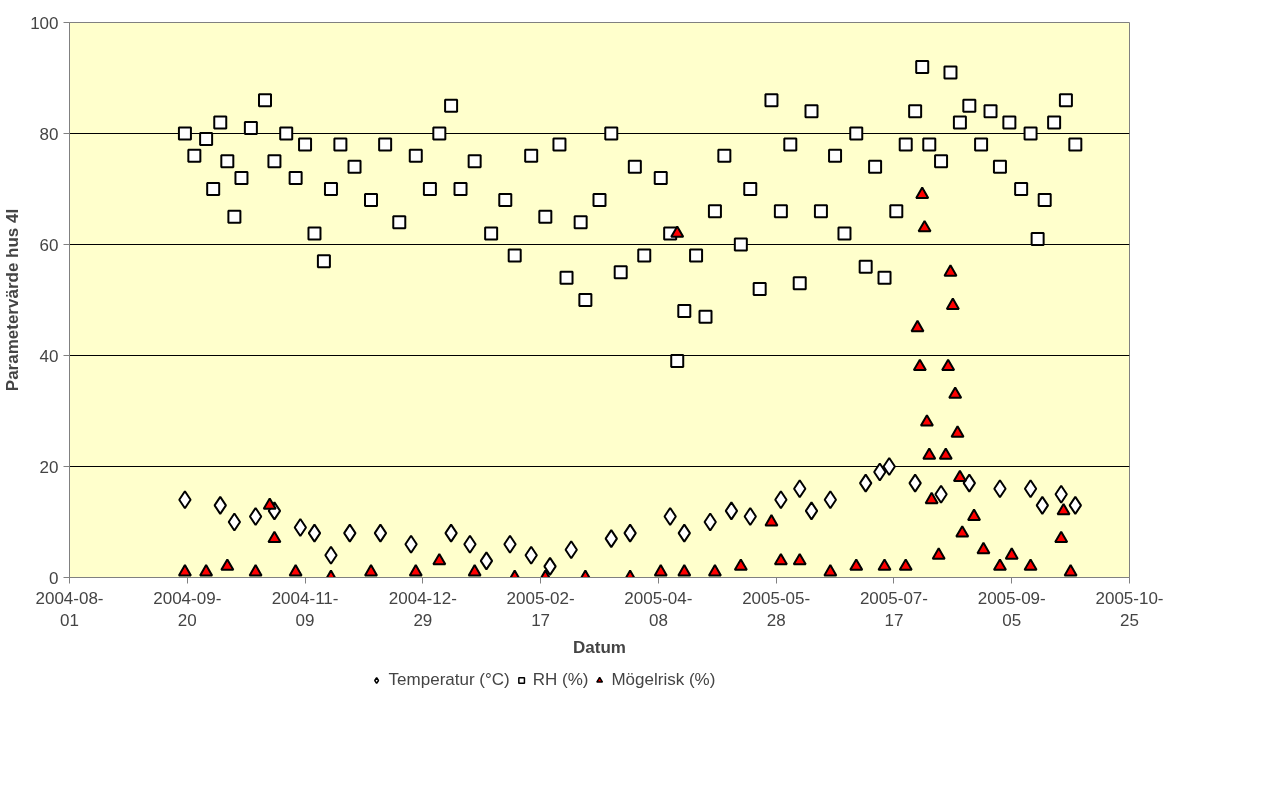  What do you see at coordinates (422, 609) in the screenshot?
I see `x-tick-label: 2004-12- 29` at bounding box center [422, 609].